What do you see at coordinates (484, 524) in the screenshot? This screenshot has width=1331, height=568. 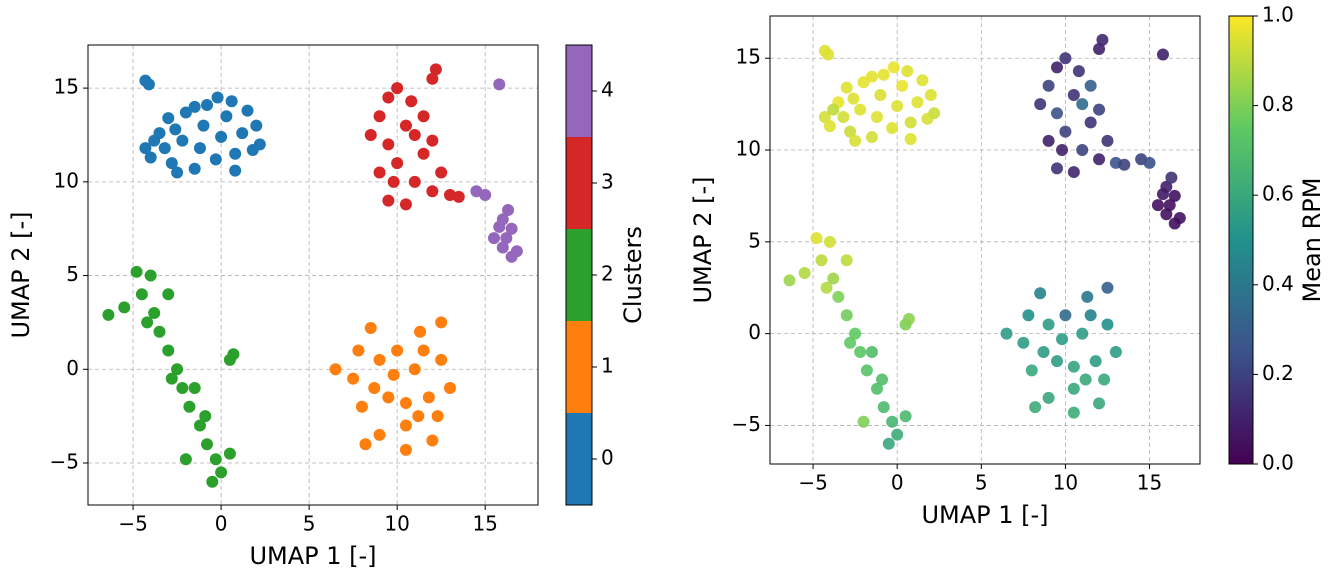 I see `x-tick-label: 15` at bounding box center [484, 524].